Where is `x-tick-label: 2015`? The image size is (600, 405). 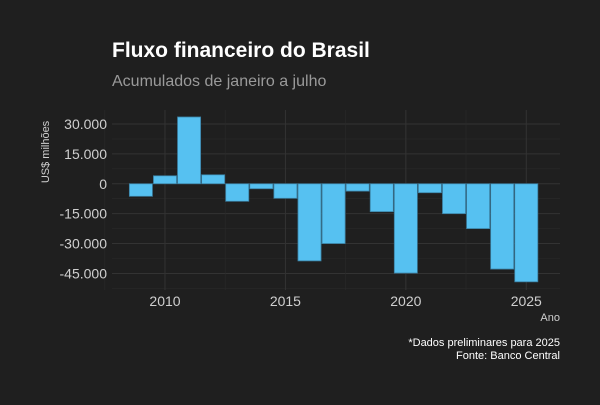
x-tick-label: 2015 is located at coordinates (285, 301).